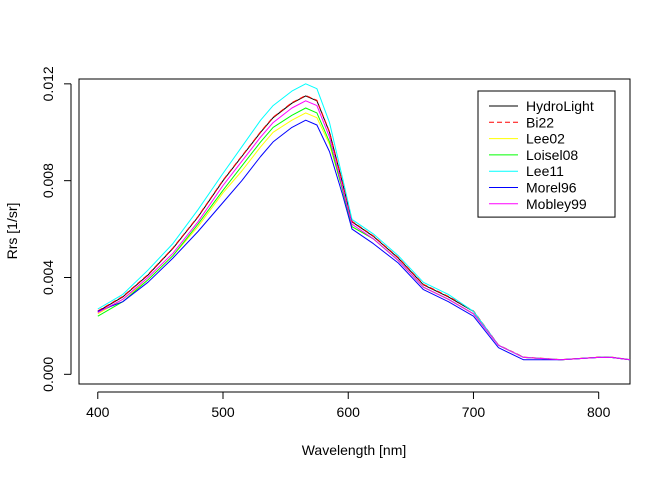 The image size is (672, 480). I want to click on legend-label: Loisel08, so click(552, 155).